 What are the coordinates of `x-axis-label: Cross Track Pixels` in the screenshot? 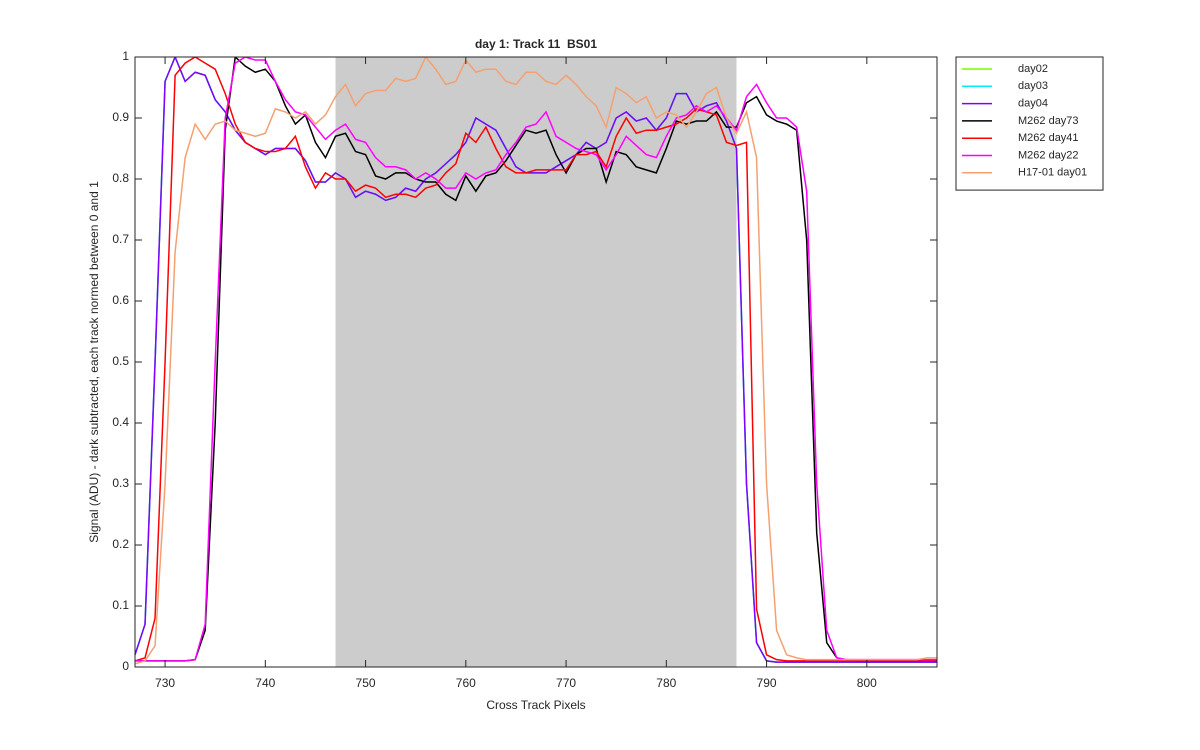 It's located at (535, 705).